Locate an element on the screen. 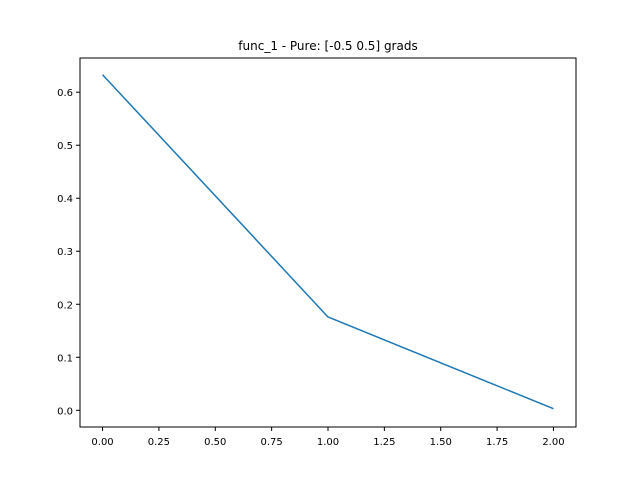  y-tick-label: 0.3 is located at coordinates (65, 252).